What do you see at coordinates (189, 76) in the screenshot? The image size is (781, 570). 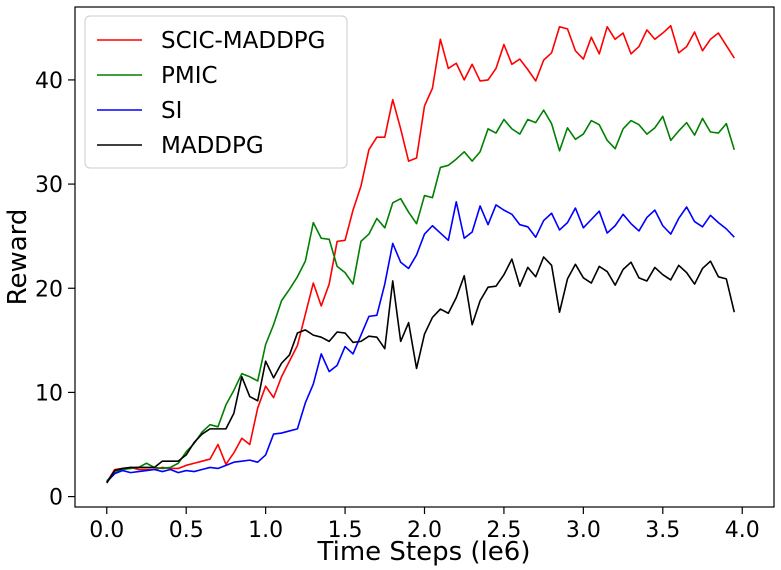 I see `legend-label: PMIC` at bounding box center [189, 76].